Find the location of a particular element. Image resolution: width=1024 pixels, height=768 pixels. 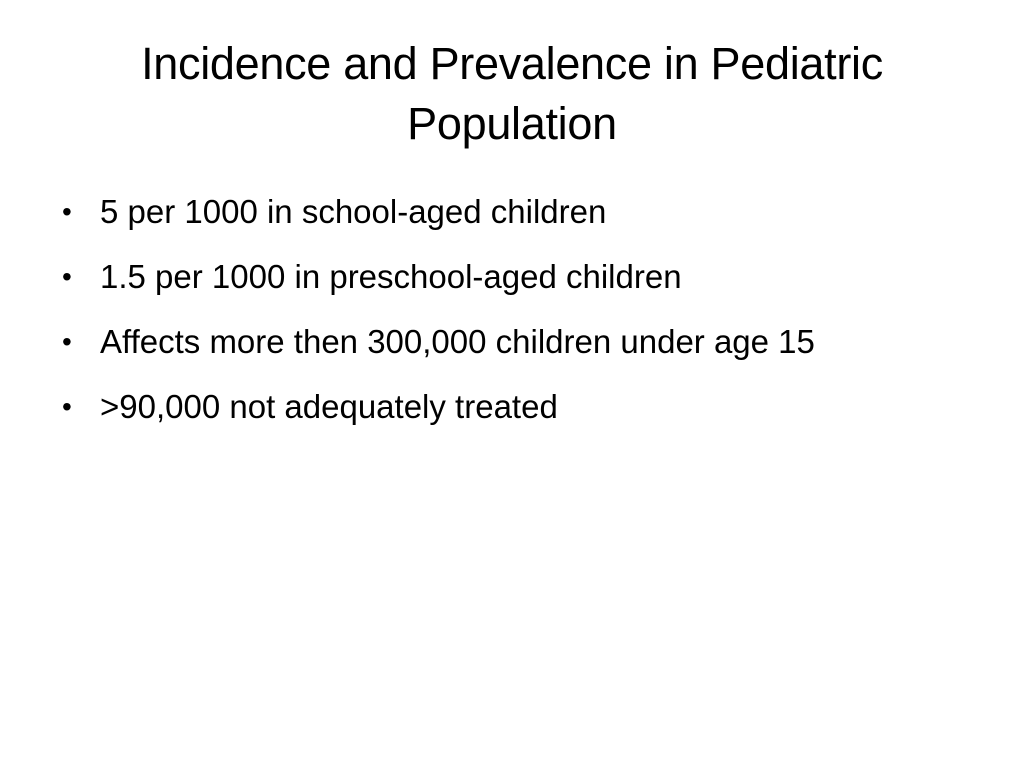

bullet-text: >90,000 not adequately treated is located at coordinates (329, 406).